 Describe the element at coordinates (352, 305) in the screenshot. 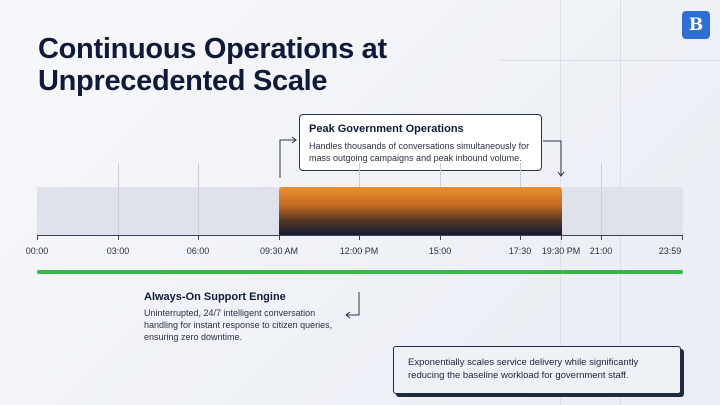

I see `support-arrow-icon` at that location.